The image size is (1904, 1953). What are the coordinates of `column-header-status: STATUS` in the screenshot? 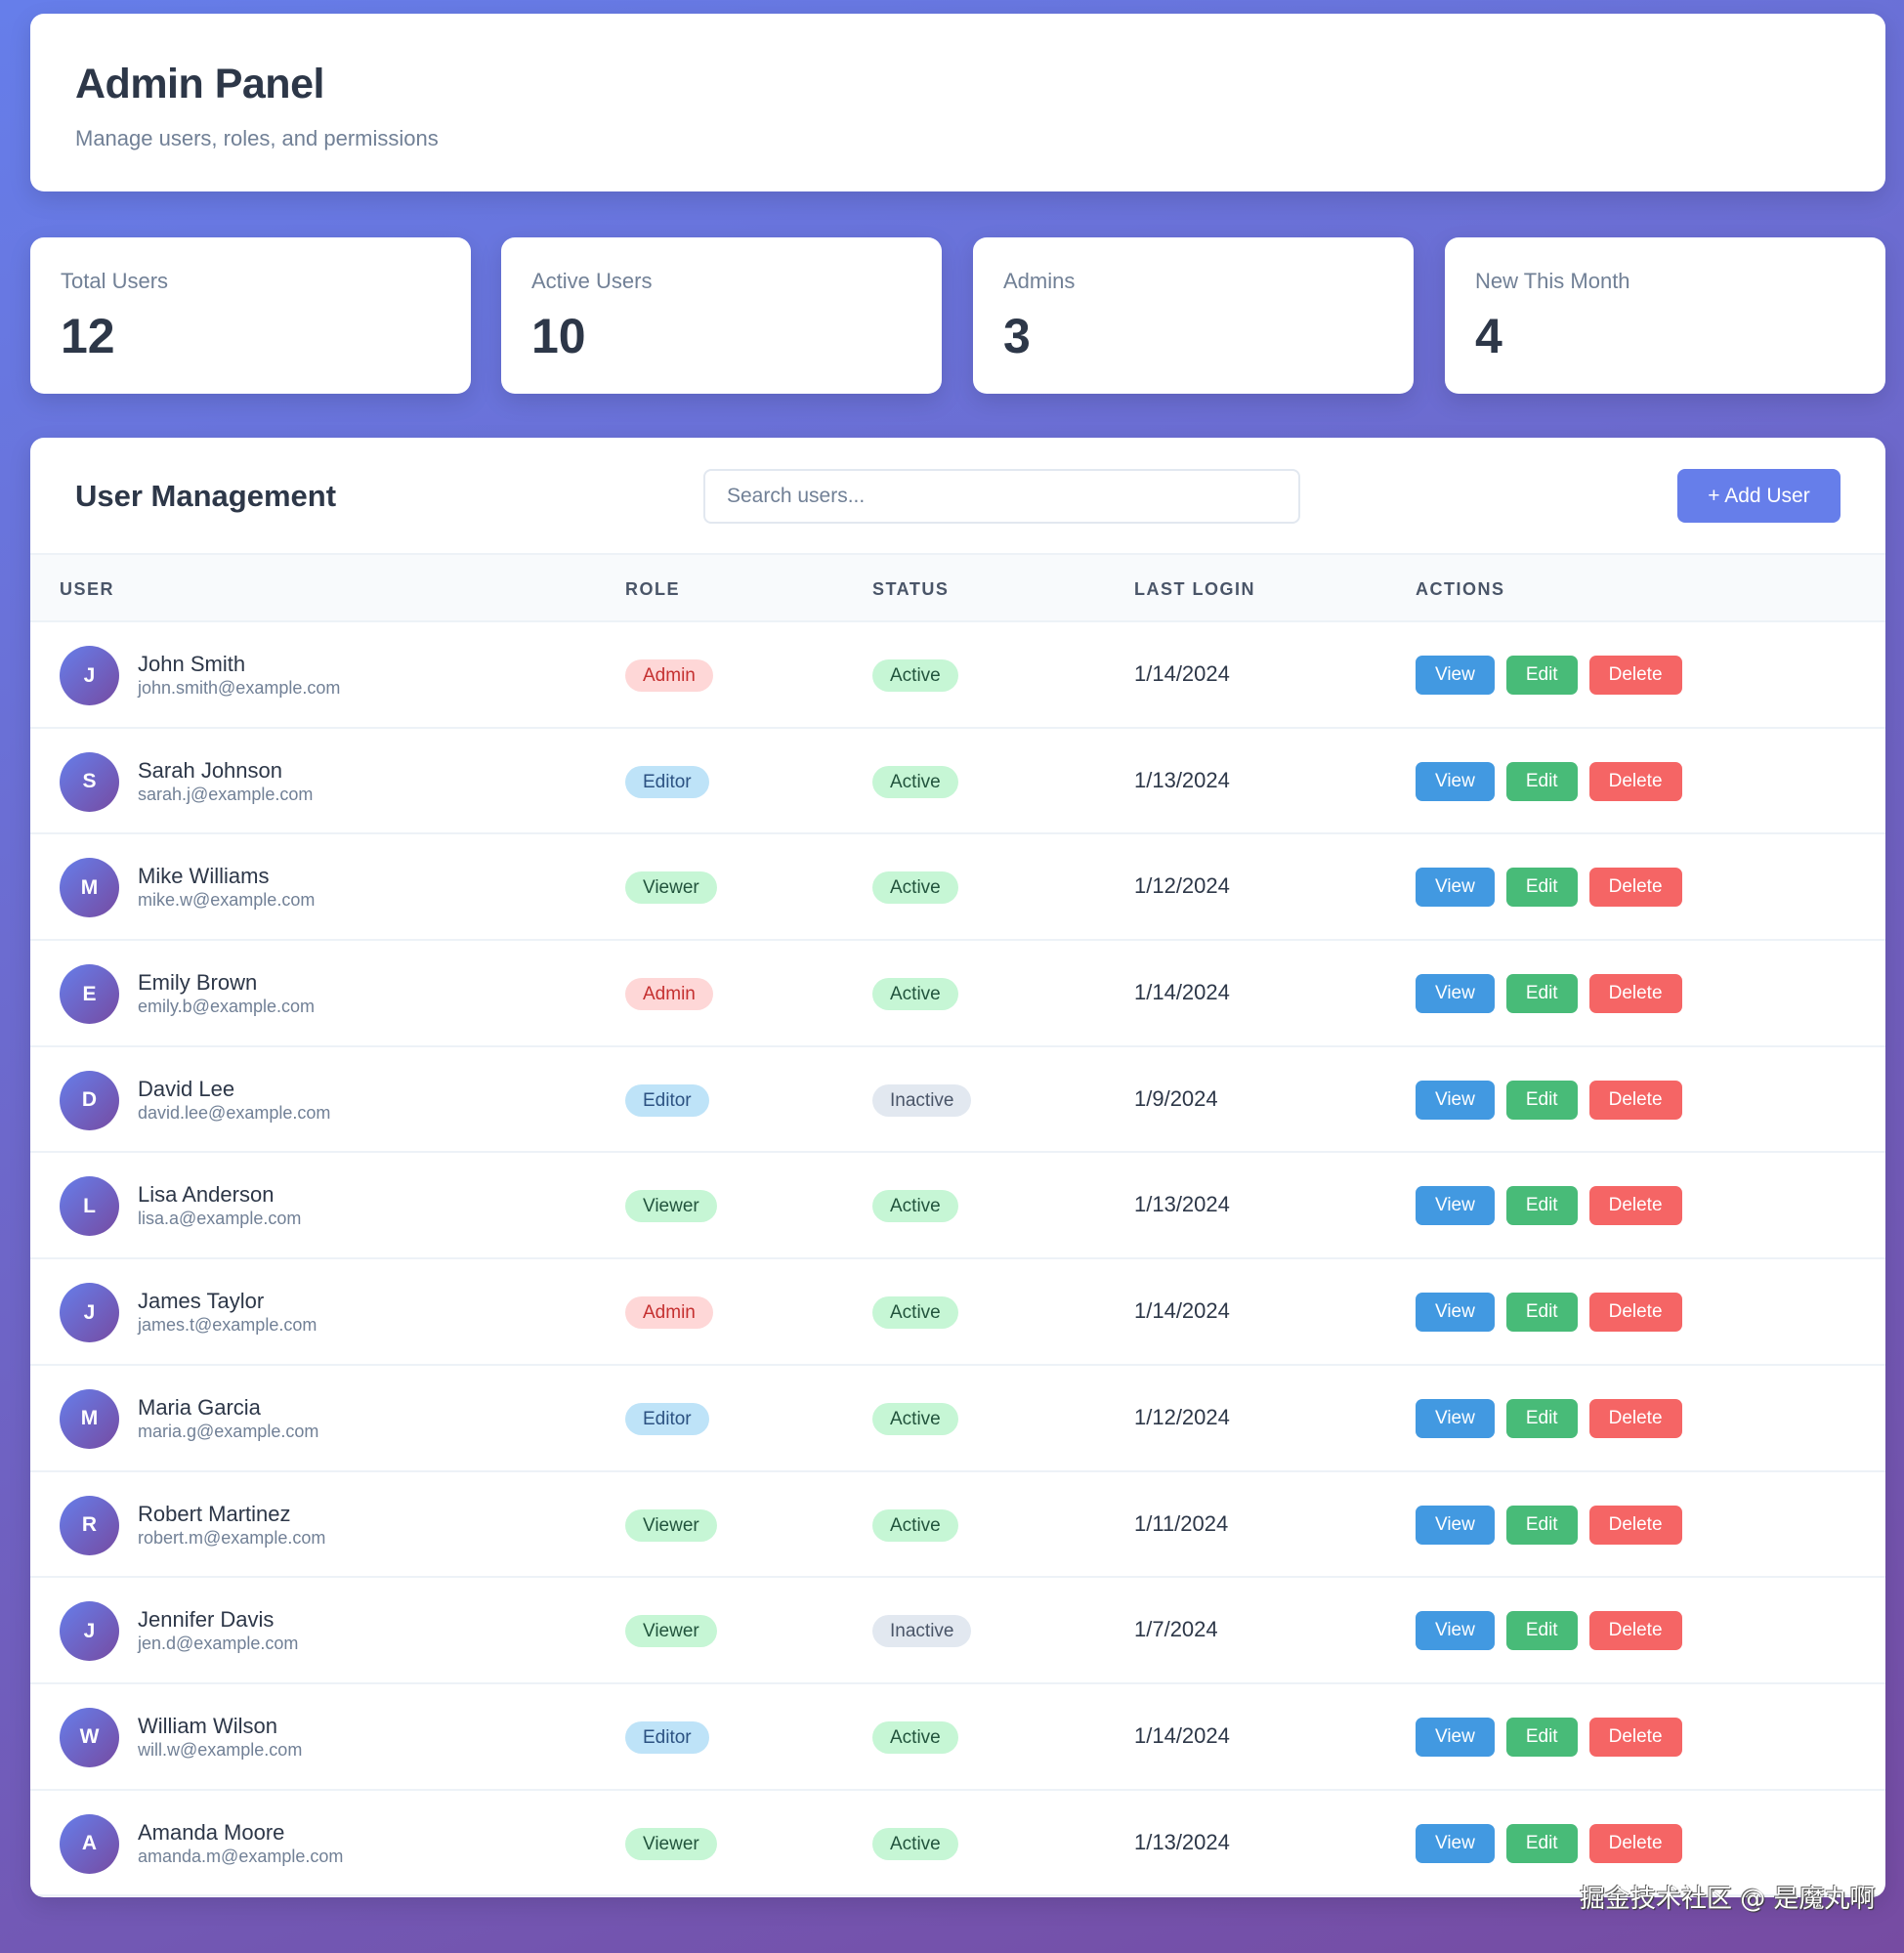 It's located at (911, 589).